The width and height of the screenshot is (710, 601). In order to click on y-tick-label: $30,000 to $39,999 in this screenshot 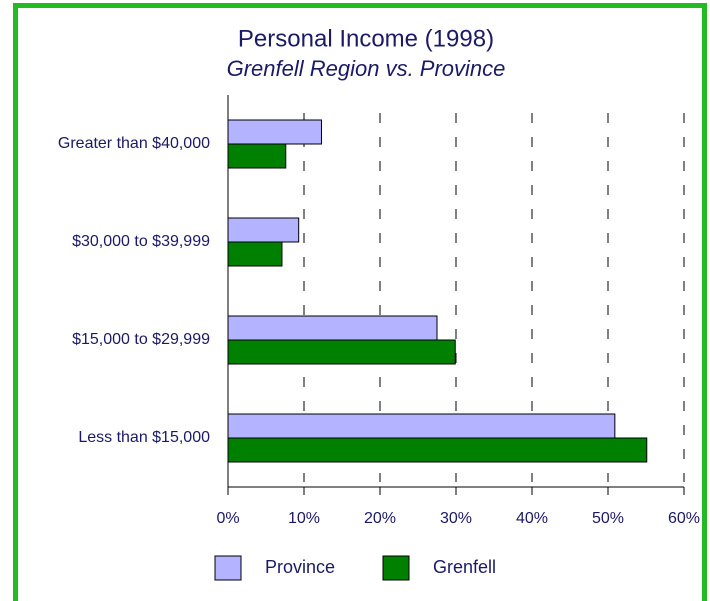, I will do `click(141, 241)`.